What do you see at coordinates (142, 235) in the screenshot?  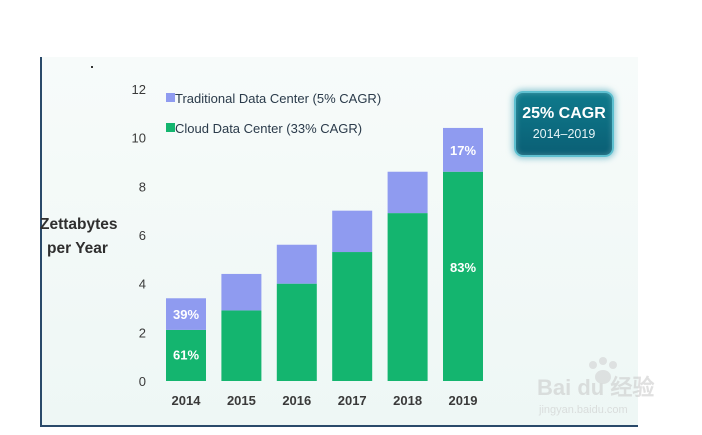 I see `y-tick-label: 6` at bounding box center [142, 235].